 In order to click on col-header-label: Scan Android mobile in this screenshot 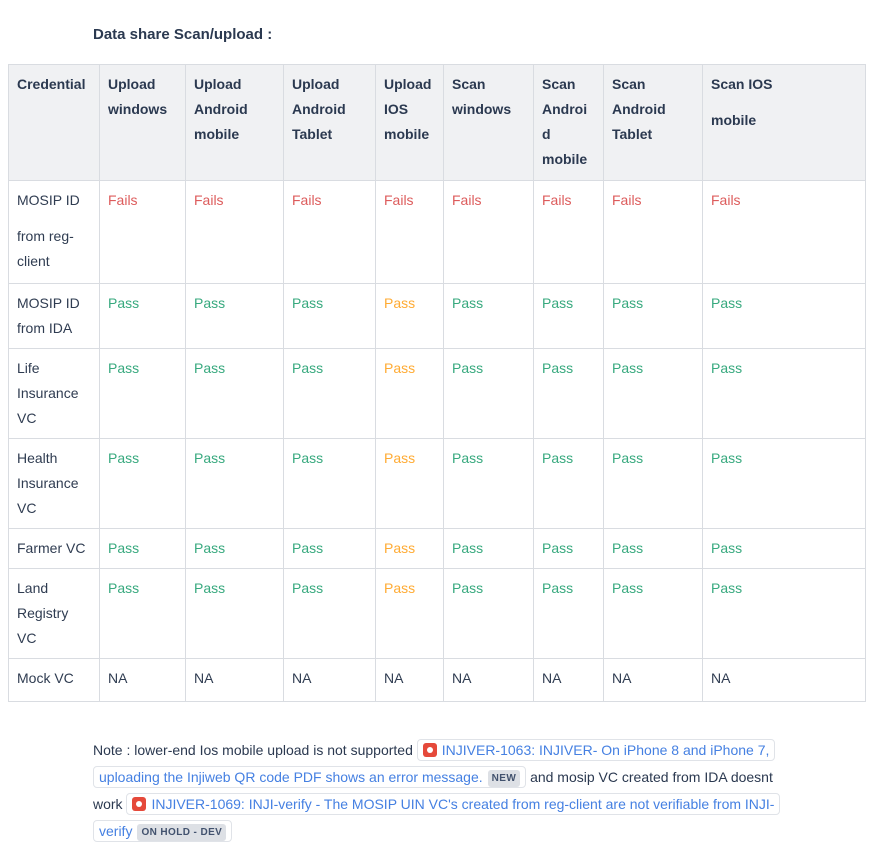, I will do `click(565, 121)`.